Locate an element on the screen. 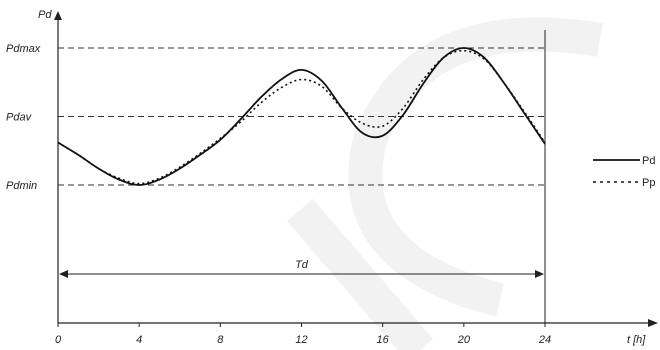 The height and width of the screenshot is (350, 660). x-tick-label: 0 is located at coordinates (58, 340).